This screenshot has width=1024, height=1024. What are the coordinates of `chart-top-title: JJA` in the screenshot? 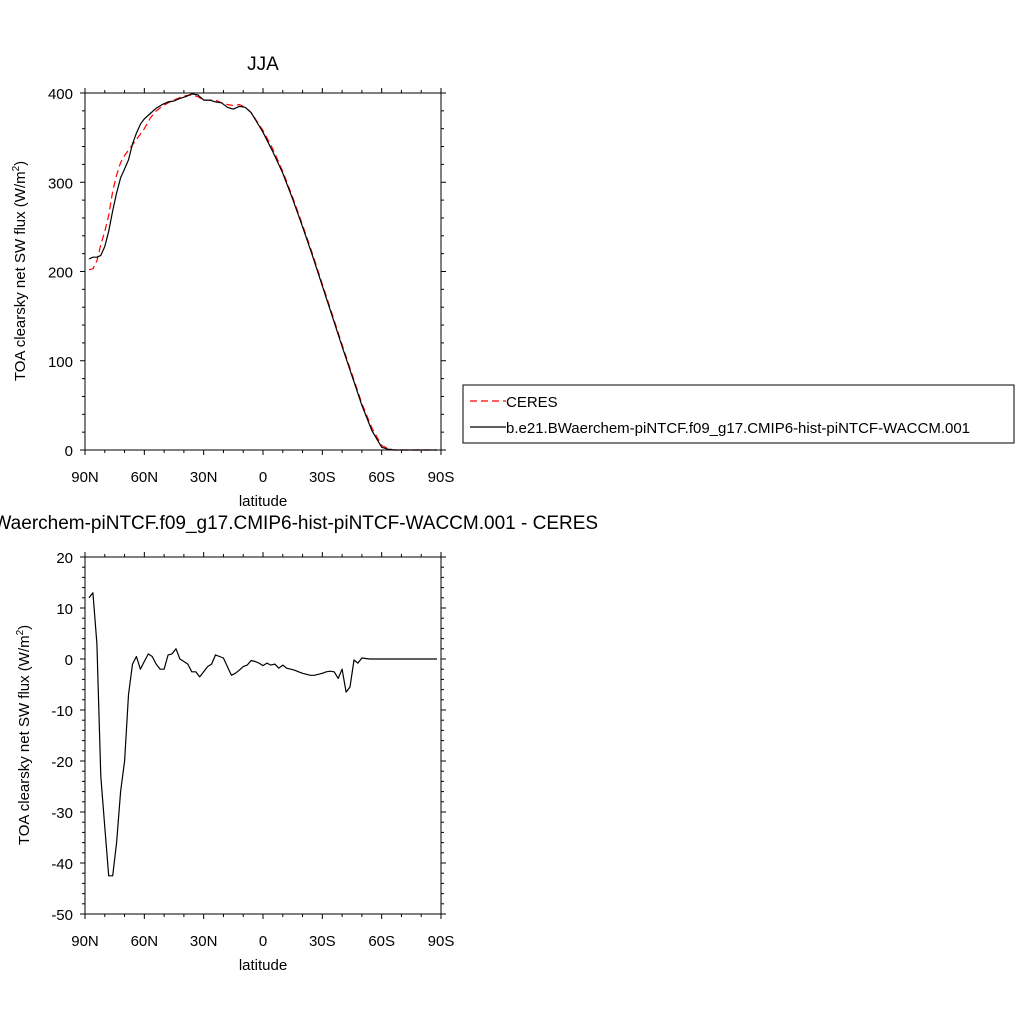 It's located at (263, 64).